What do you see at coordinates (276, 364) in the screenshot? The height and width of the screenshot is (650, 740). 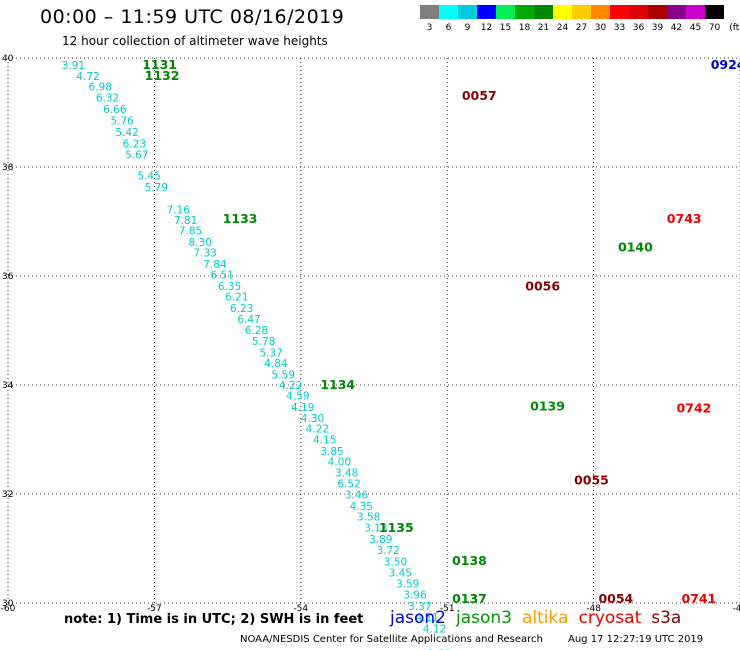 I see `wave-height-value: 4.84` at bounding box center [276, 364].